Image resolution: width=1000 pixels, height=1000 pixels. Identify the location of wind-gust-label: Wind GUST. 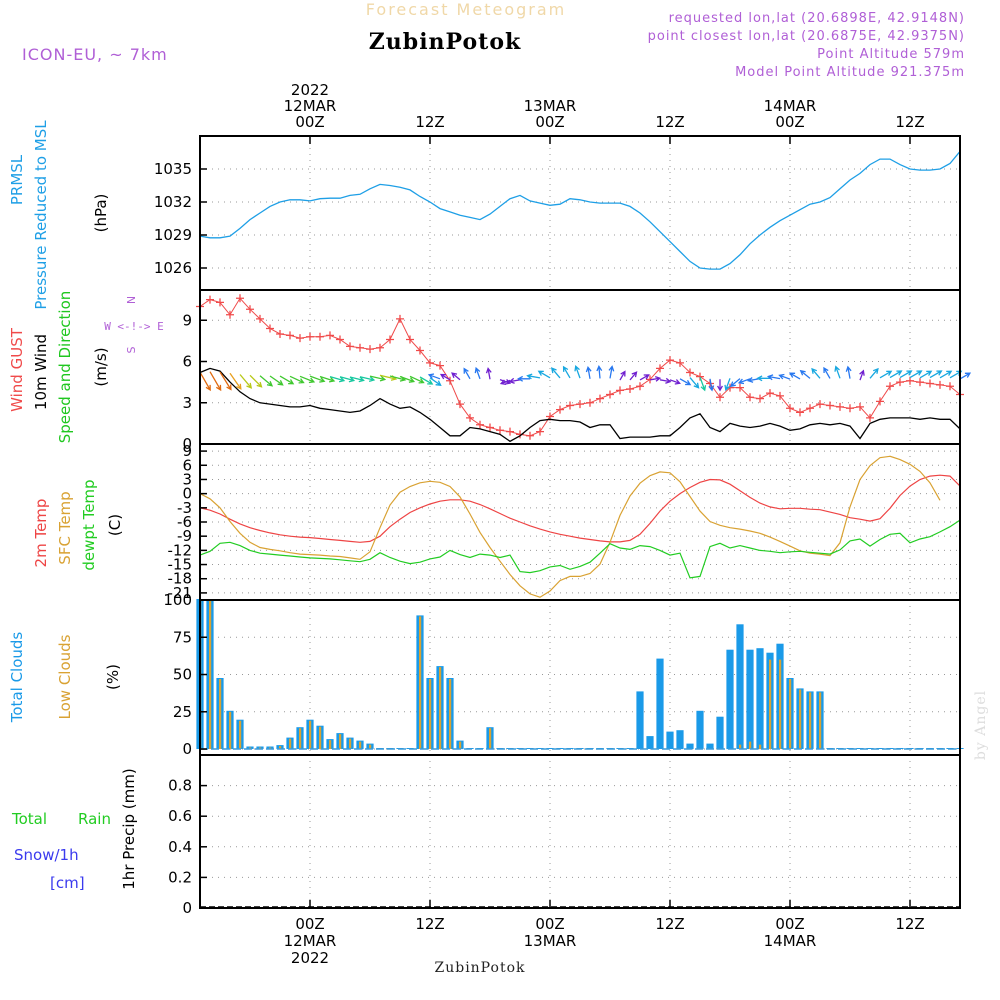
(17, 369).